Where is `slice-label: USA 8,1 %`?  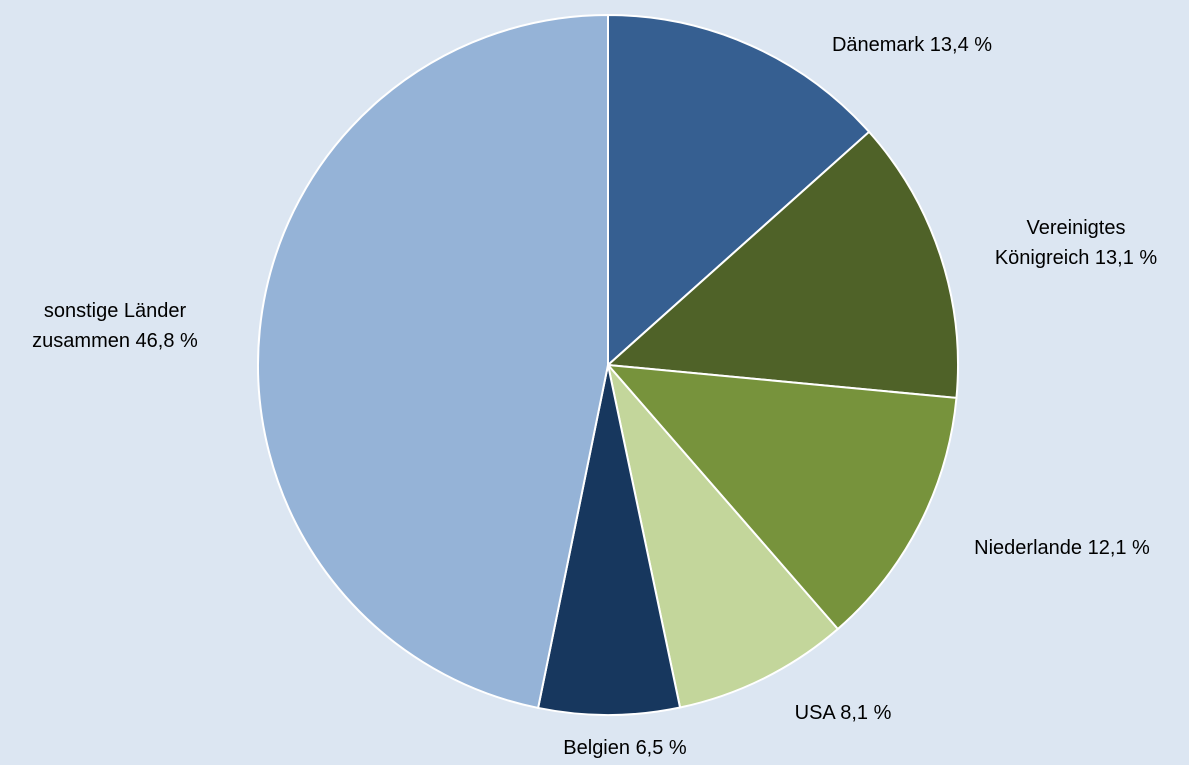 slice-label: USA 8,1 % is located at coordinates (843, 713).